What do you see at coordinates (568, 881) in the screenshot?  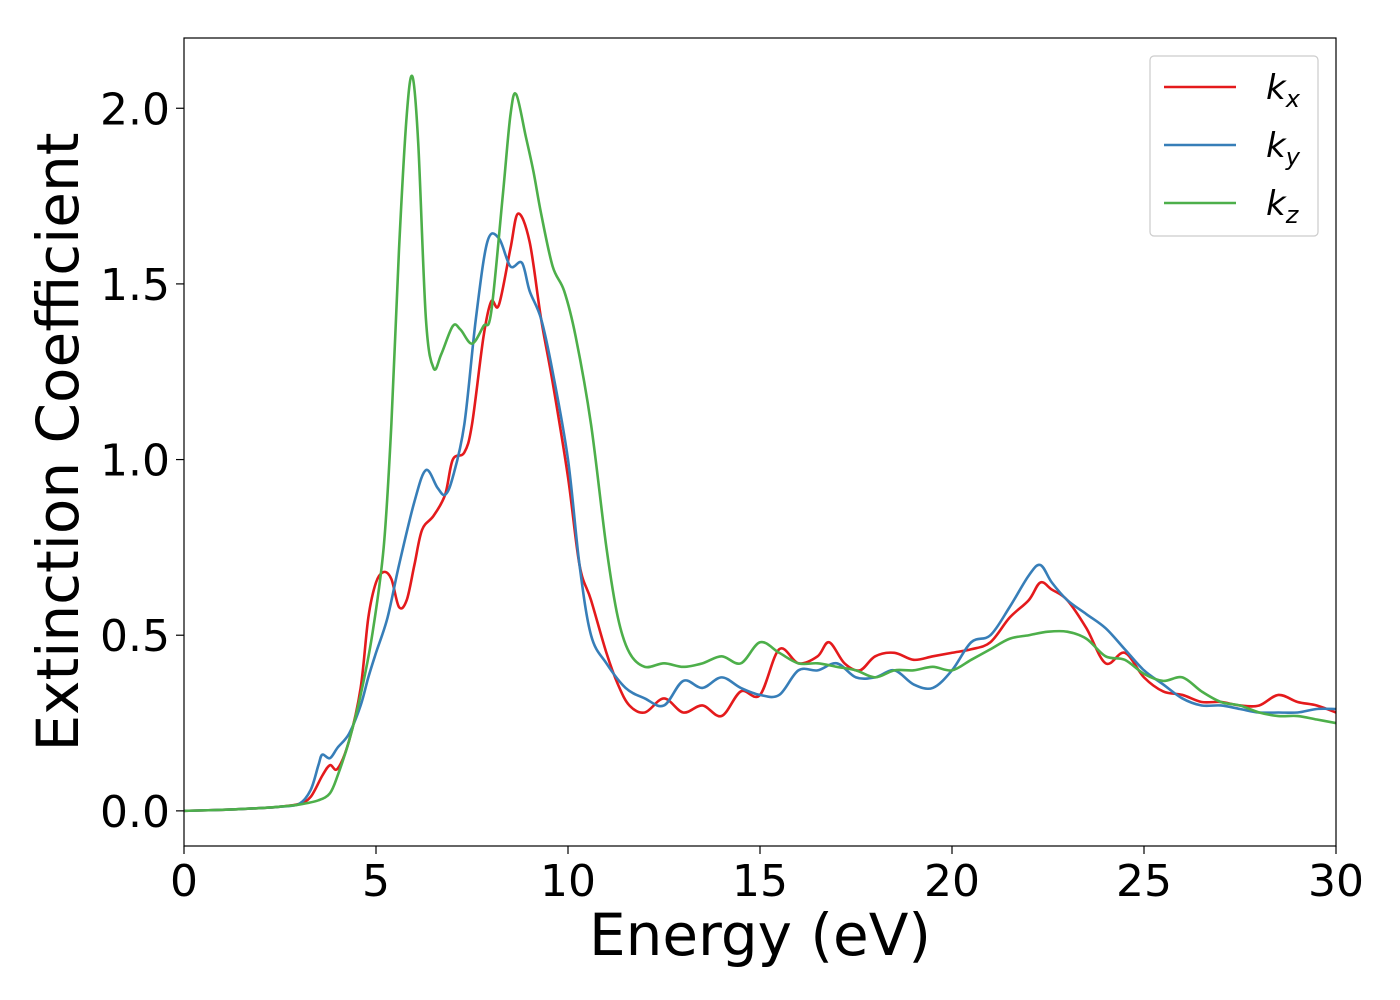 I see `x-tick-label: 10` at bounding box center [568, 881].